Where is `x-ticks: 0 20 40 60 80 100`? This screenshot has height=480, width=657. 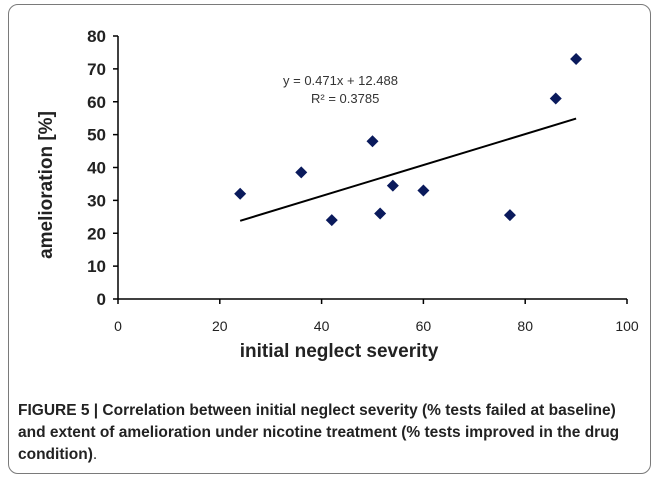
x-ticks: 0 20 40 60 80 100 is located at coordinates (376, 316).